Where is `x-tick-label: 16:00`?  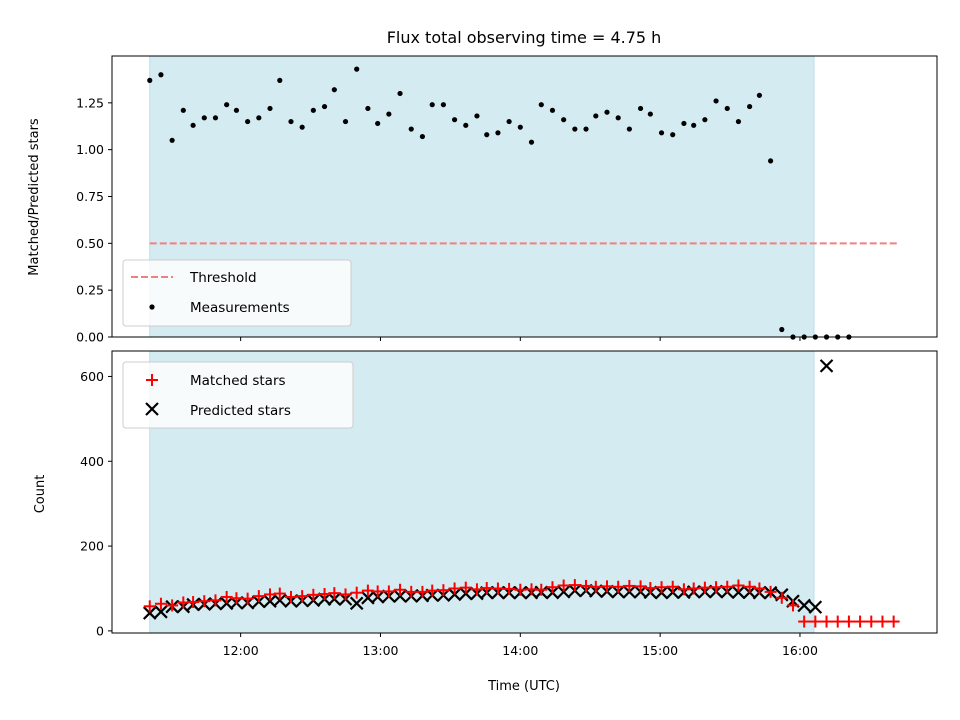
x-tick-label: 16:00 is located at coordinates (800, 650).